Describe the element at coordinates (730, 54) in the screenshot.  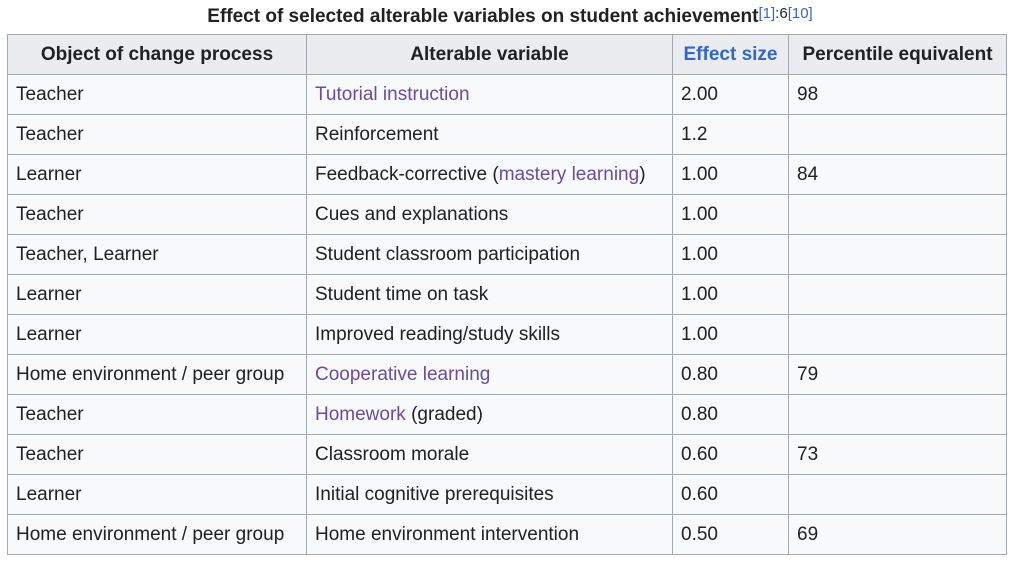
I see `header-effect-size-link: Effect size` at that location.